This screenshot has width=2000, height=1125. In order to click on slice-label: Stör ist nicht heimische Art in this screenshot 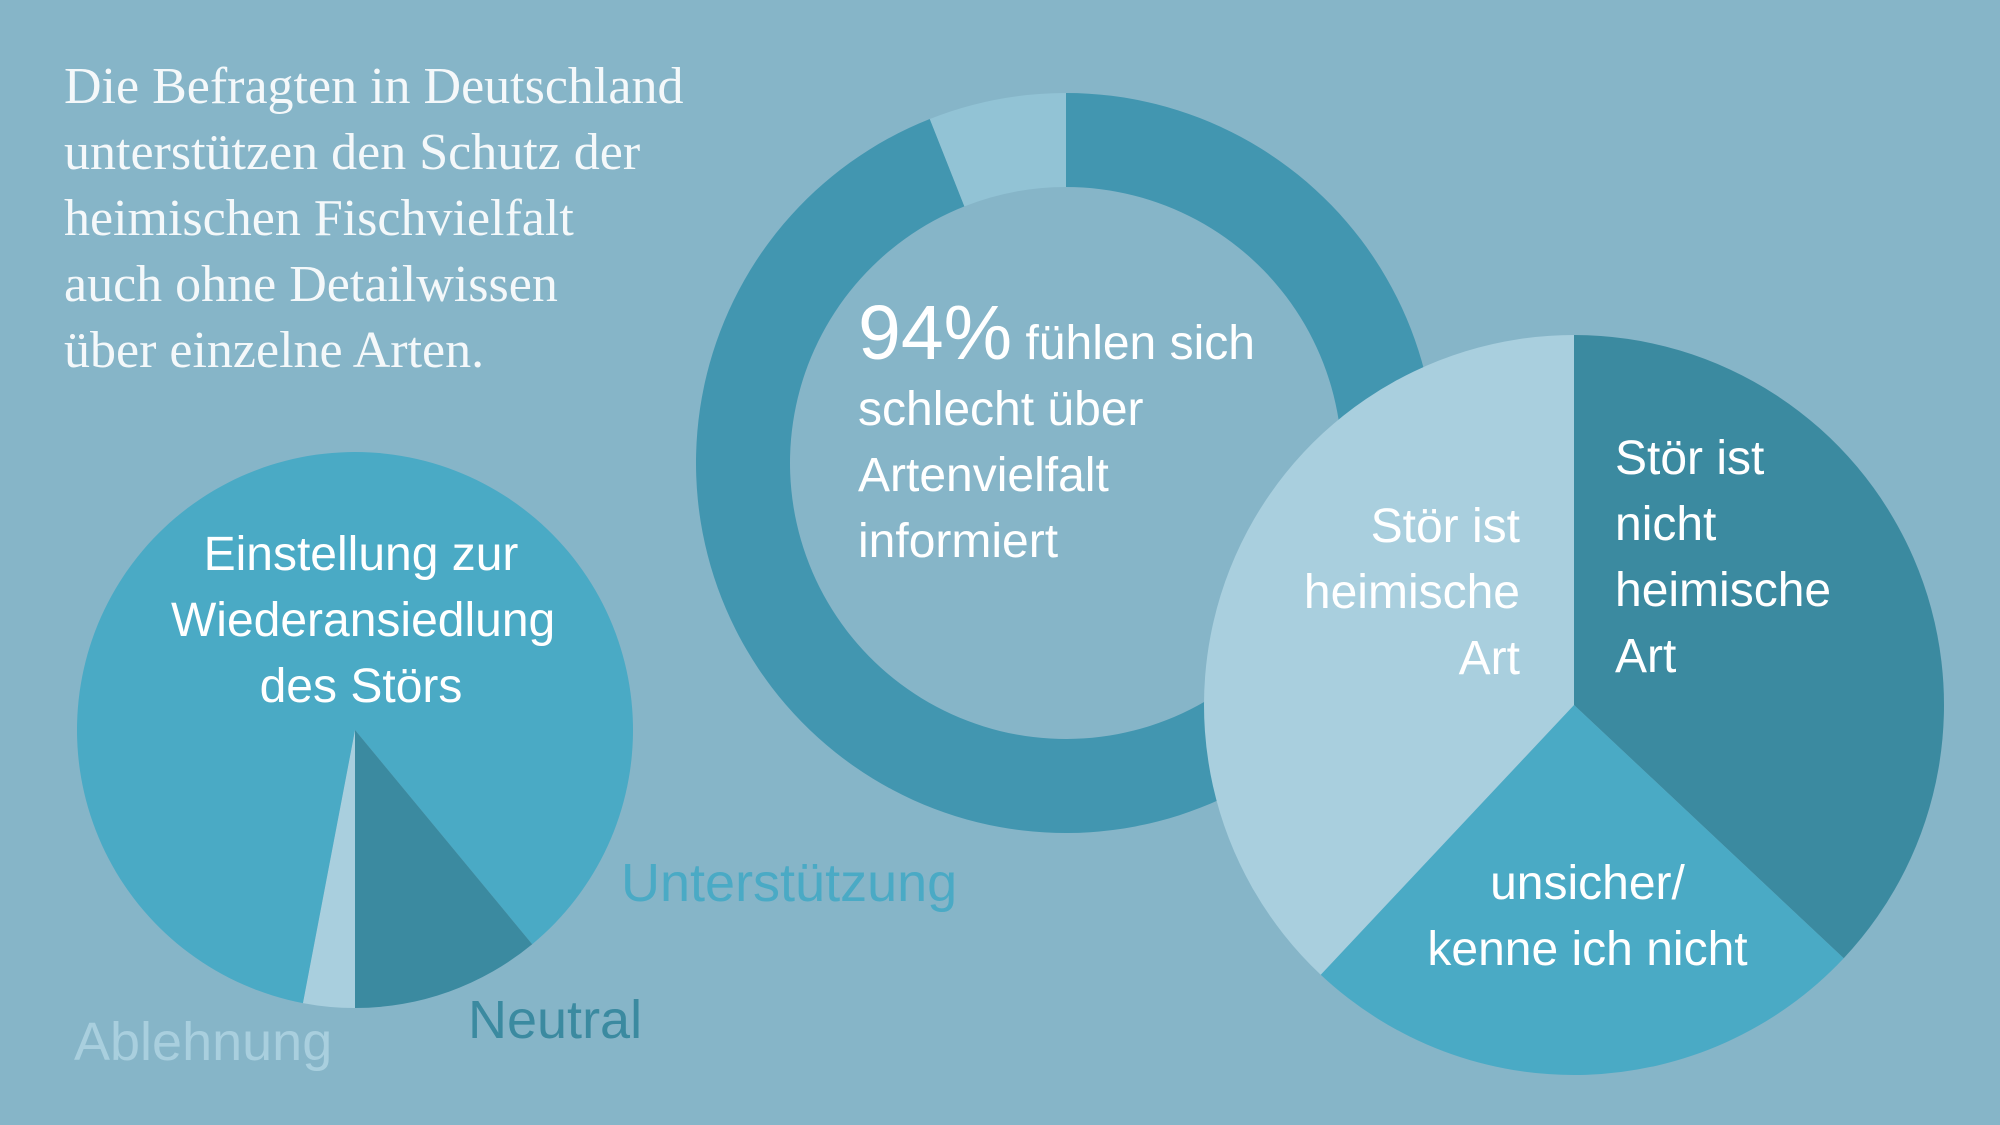, I will do `click(1723, 557)`.